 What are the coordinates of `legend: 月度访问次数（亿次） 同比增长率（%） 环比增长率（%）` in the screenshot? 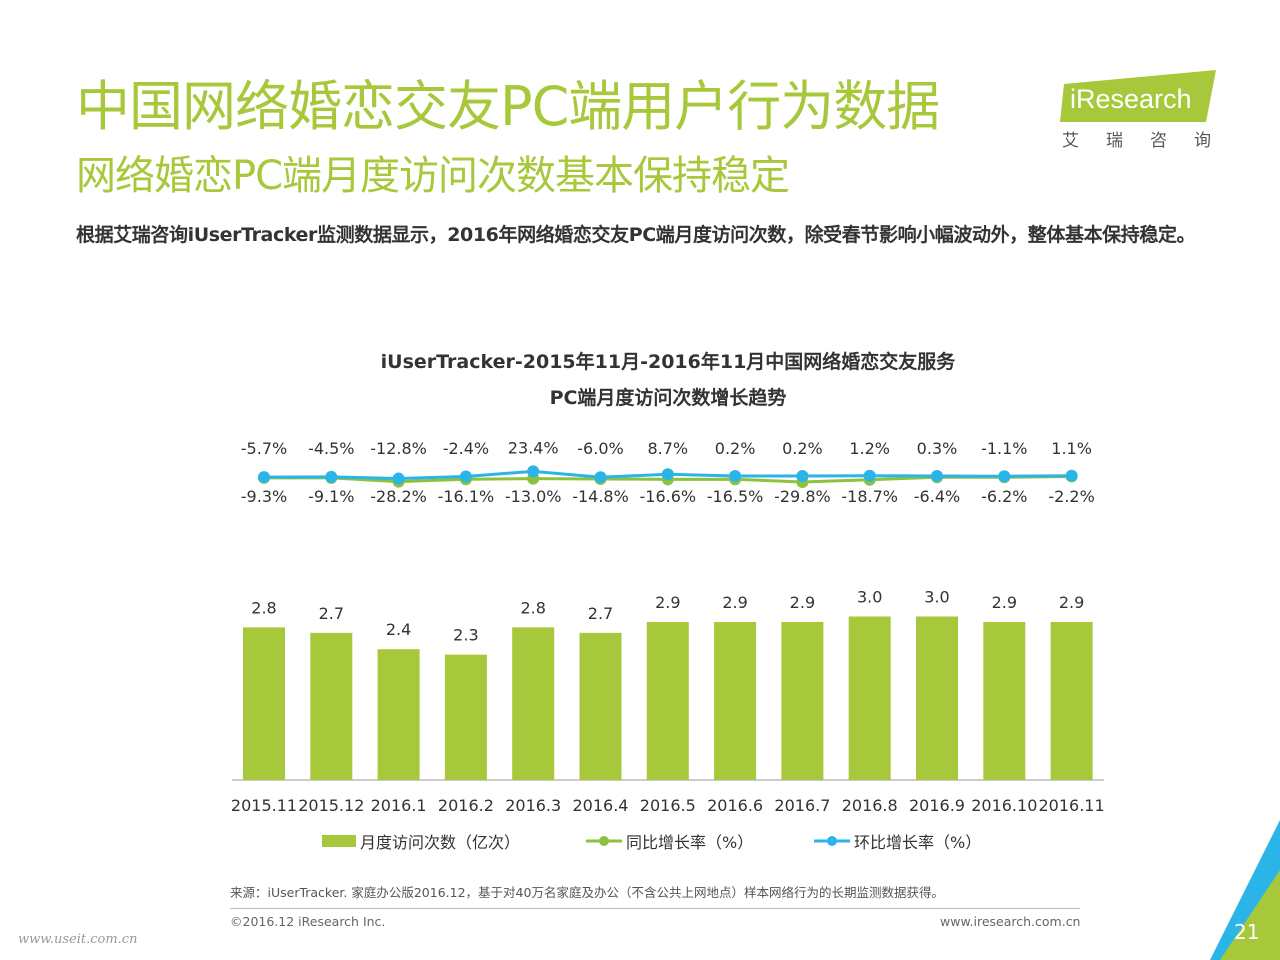 It's located at (651, 842).